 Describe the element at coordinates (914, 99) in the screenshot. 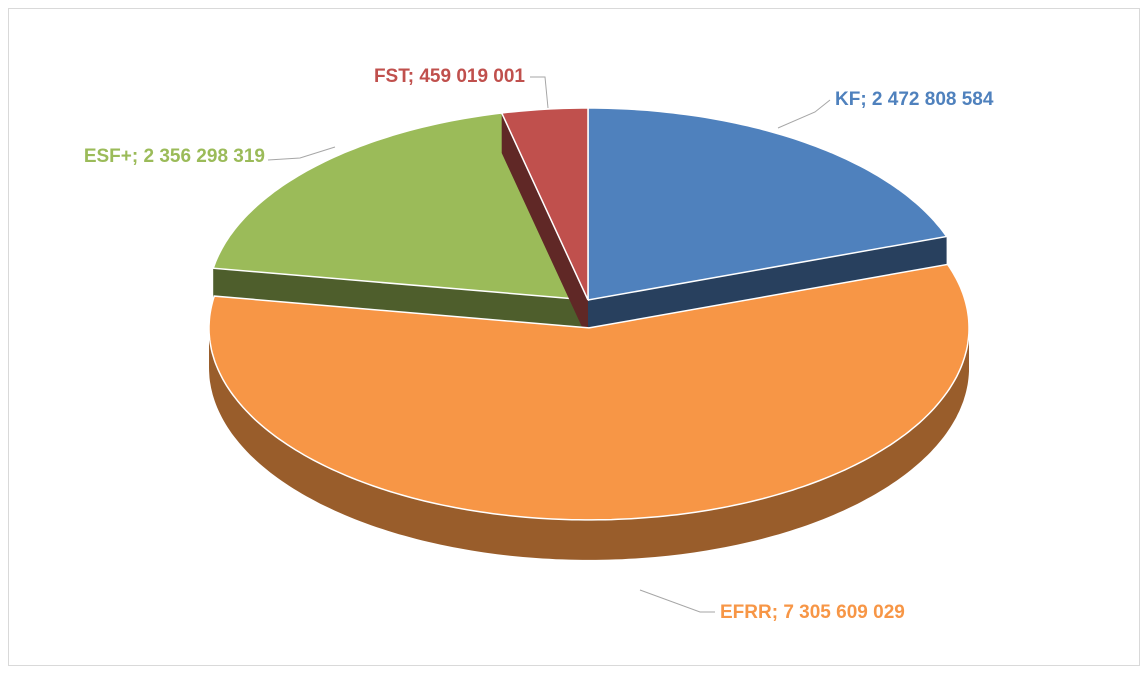

I see `data-label: KF; 2 472 808 584` at that location.